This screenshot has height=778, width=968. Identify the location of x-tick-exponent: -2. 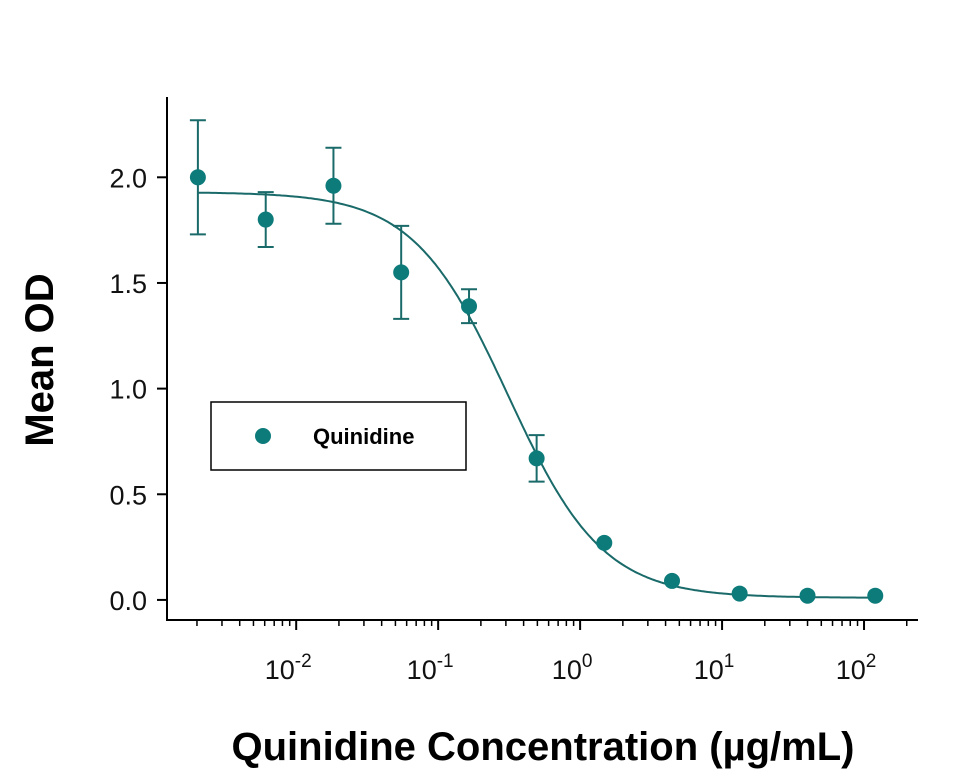
(303, 661).